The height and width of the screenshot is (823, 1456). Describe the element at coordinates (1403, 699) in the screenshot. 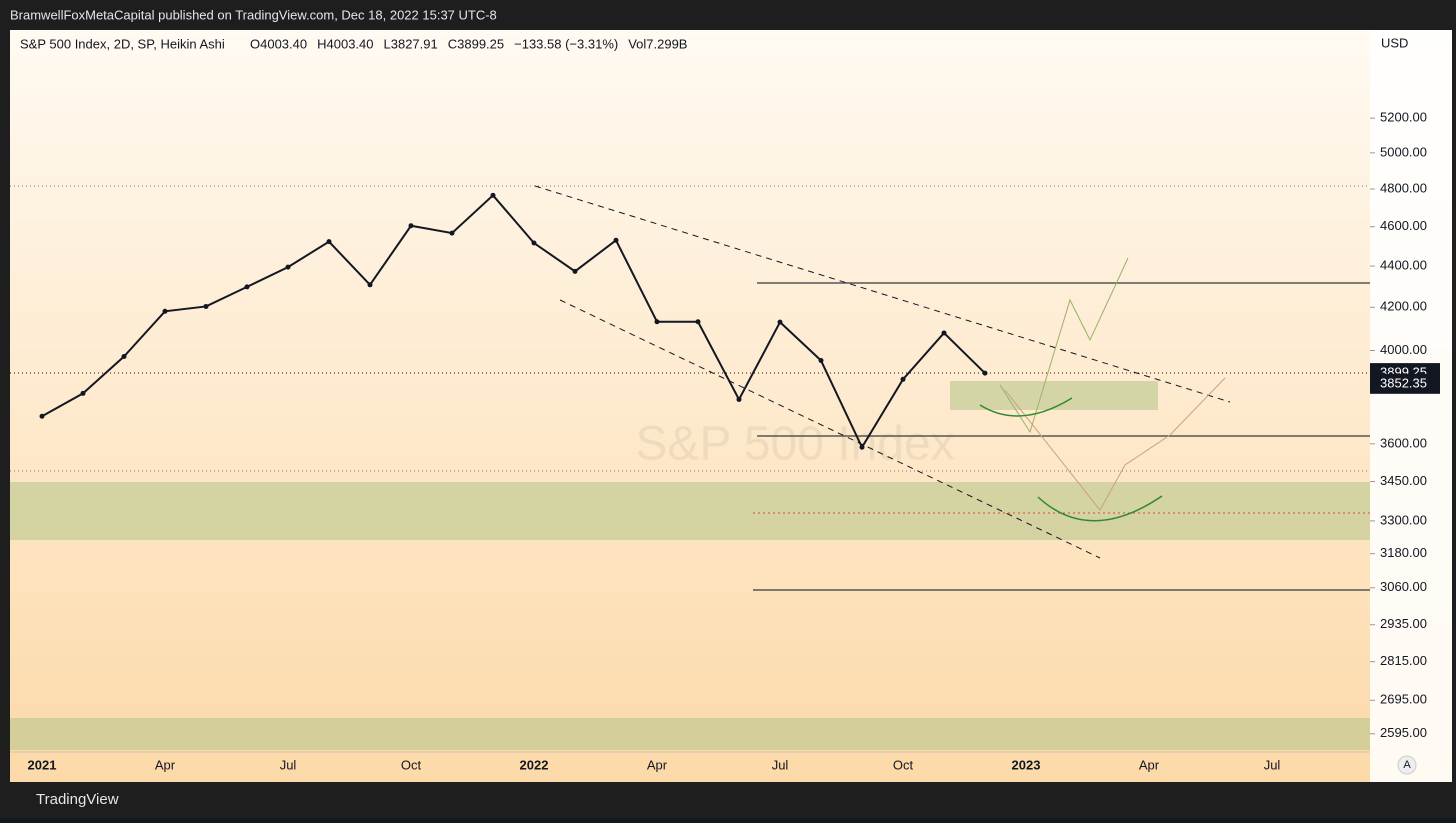

I see `y-tick-label: 2695.00` at that location.